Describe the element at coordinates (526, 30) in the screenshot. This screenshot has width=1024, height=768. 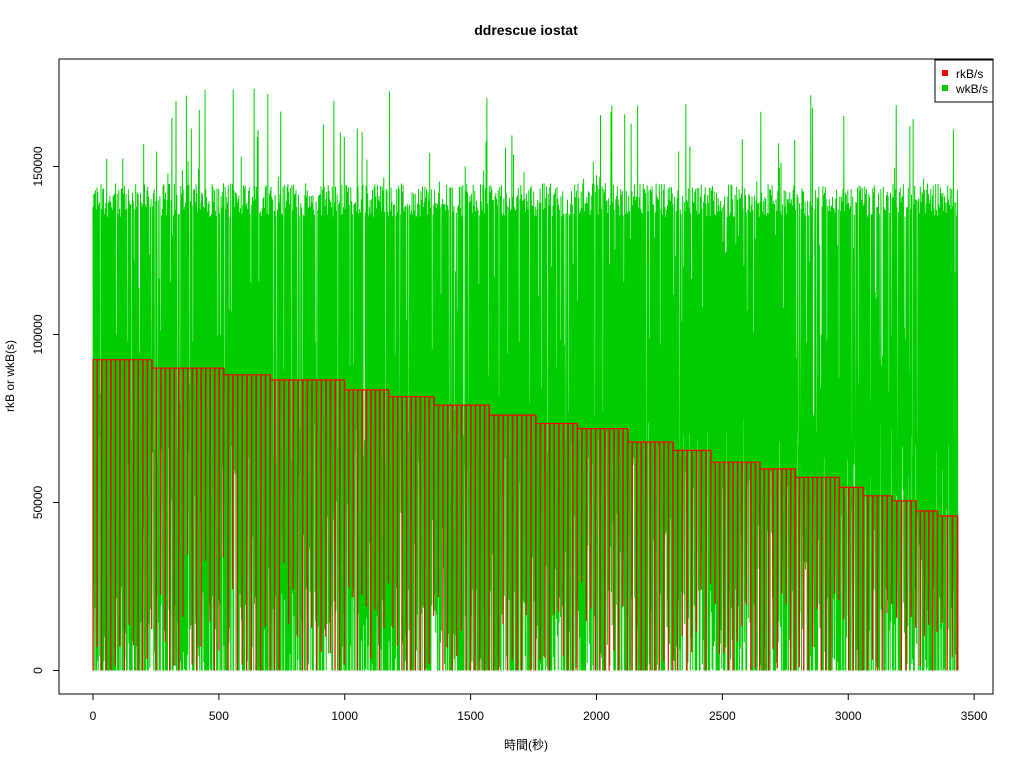
I see `chart-title: ddrescue iostat` at that location.